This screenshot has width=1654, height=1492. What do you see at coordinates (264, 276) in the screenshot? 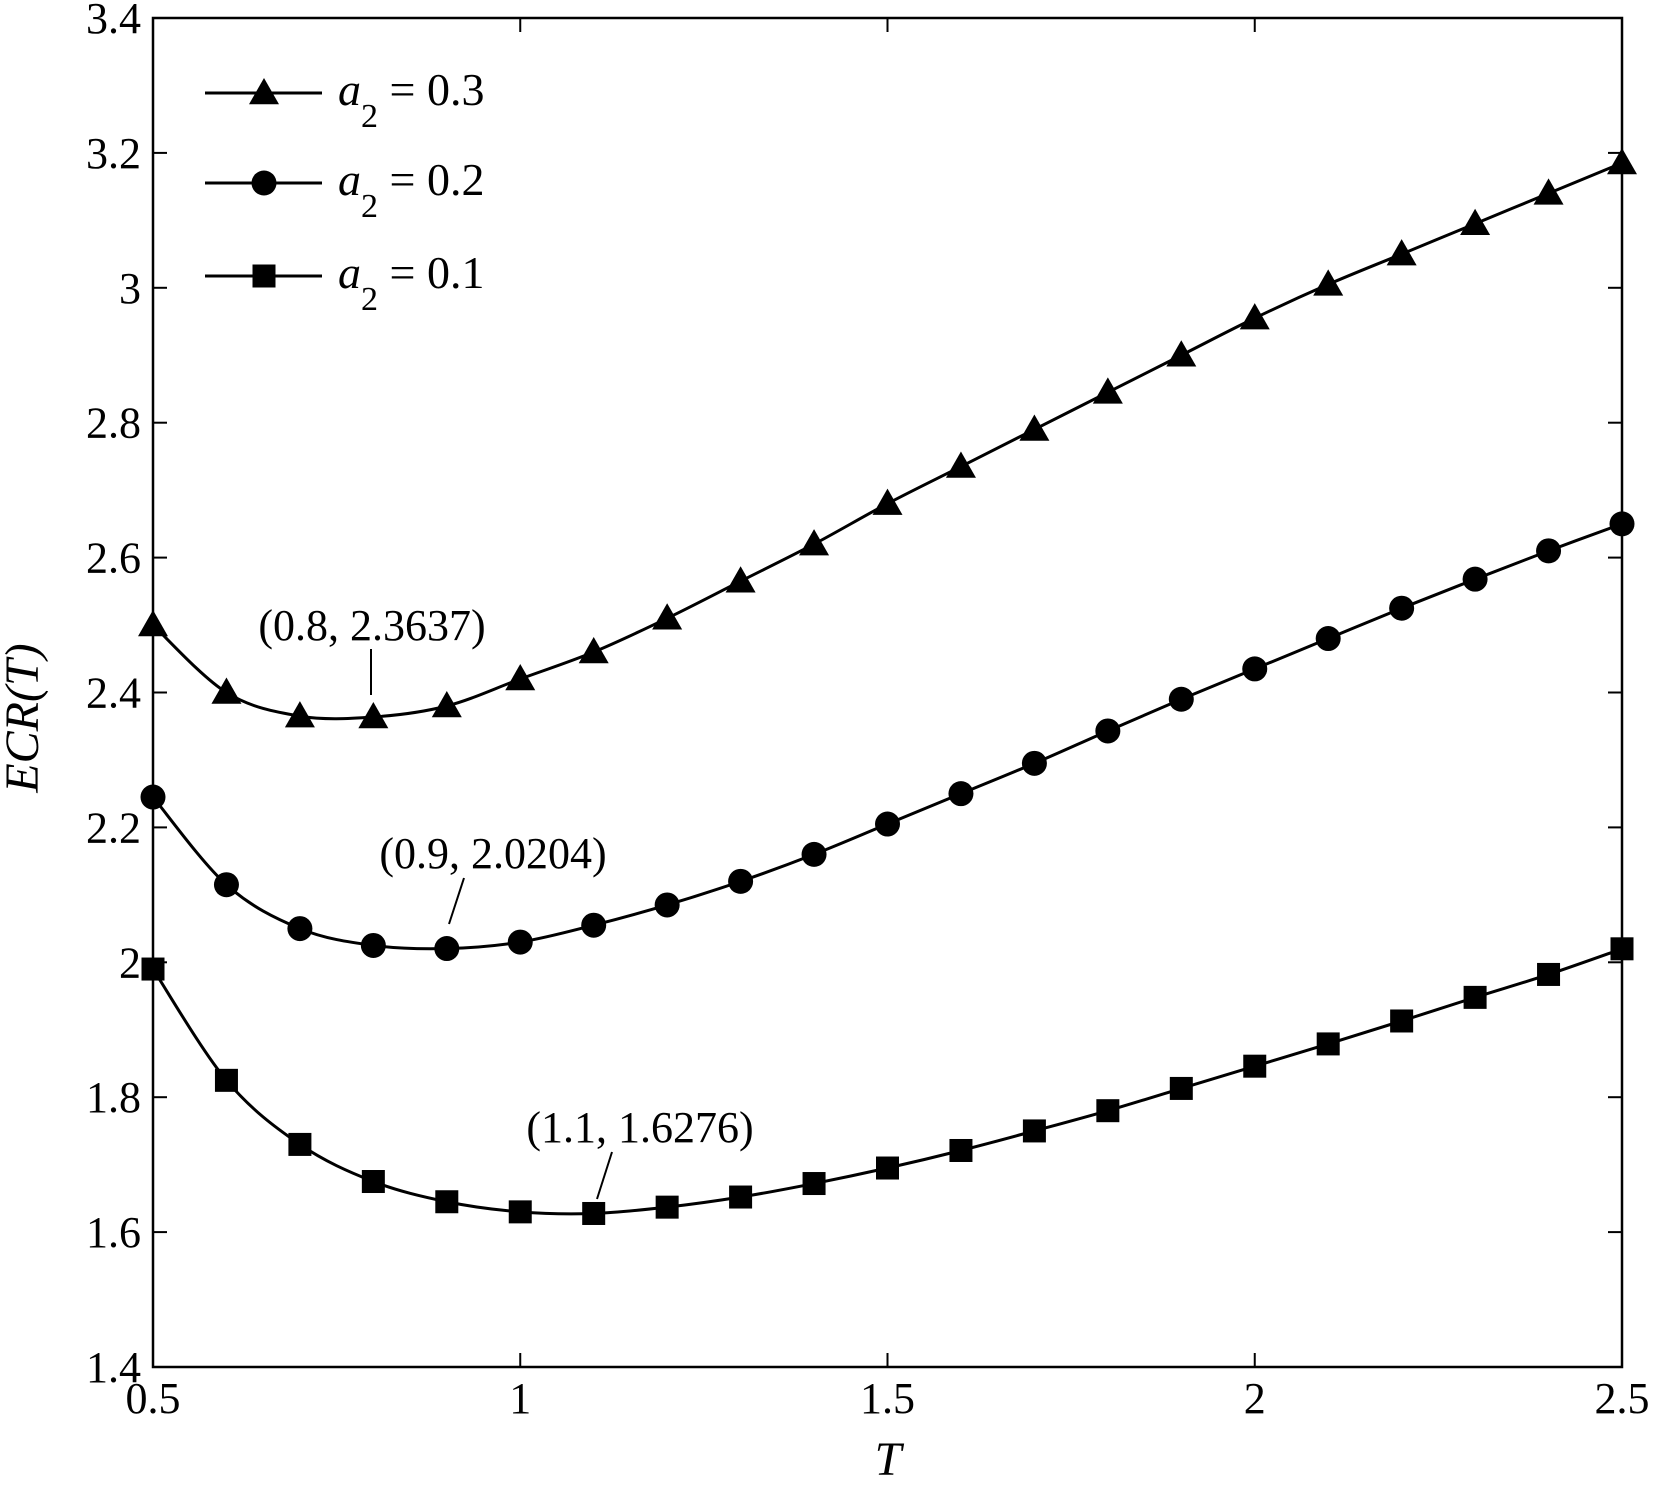
I see `legend-marker-square` at bounding box center [264, 276].